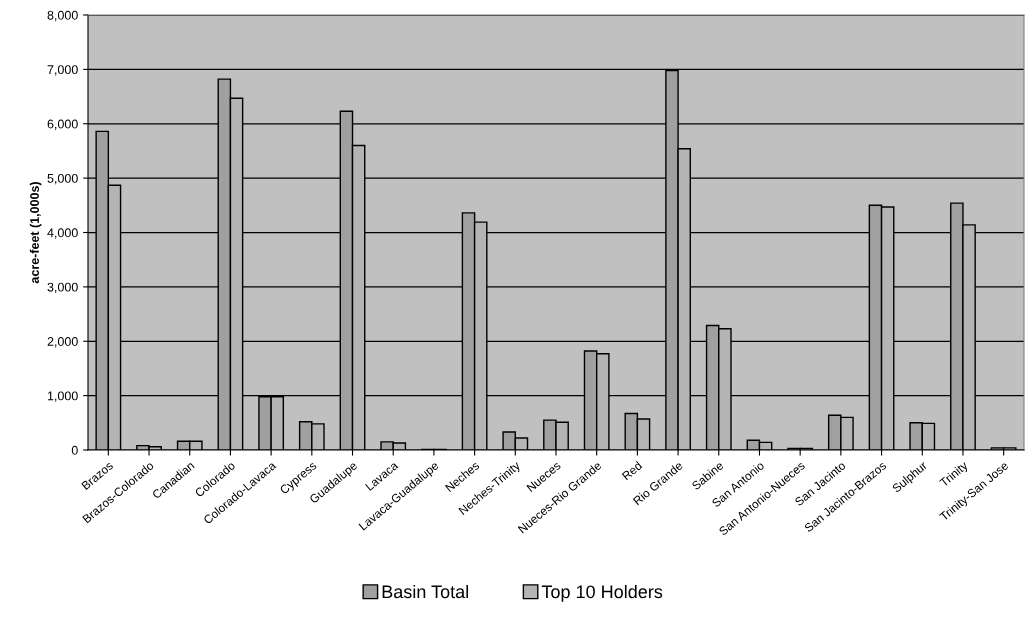 This screenshot has width=1026, height=618. Describe the element at coordinates (62, 342) in the screenshot. I see `y-tick-label: 2,000` at that location.